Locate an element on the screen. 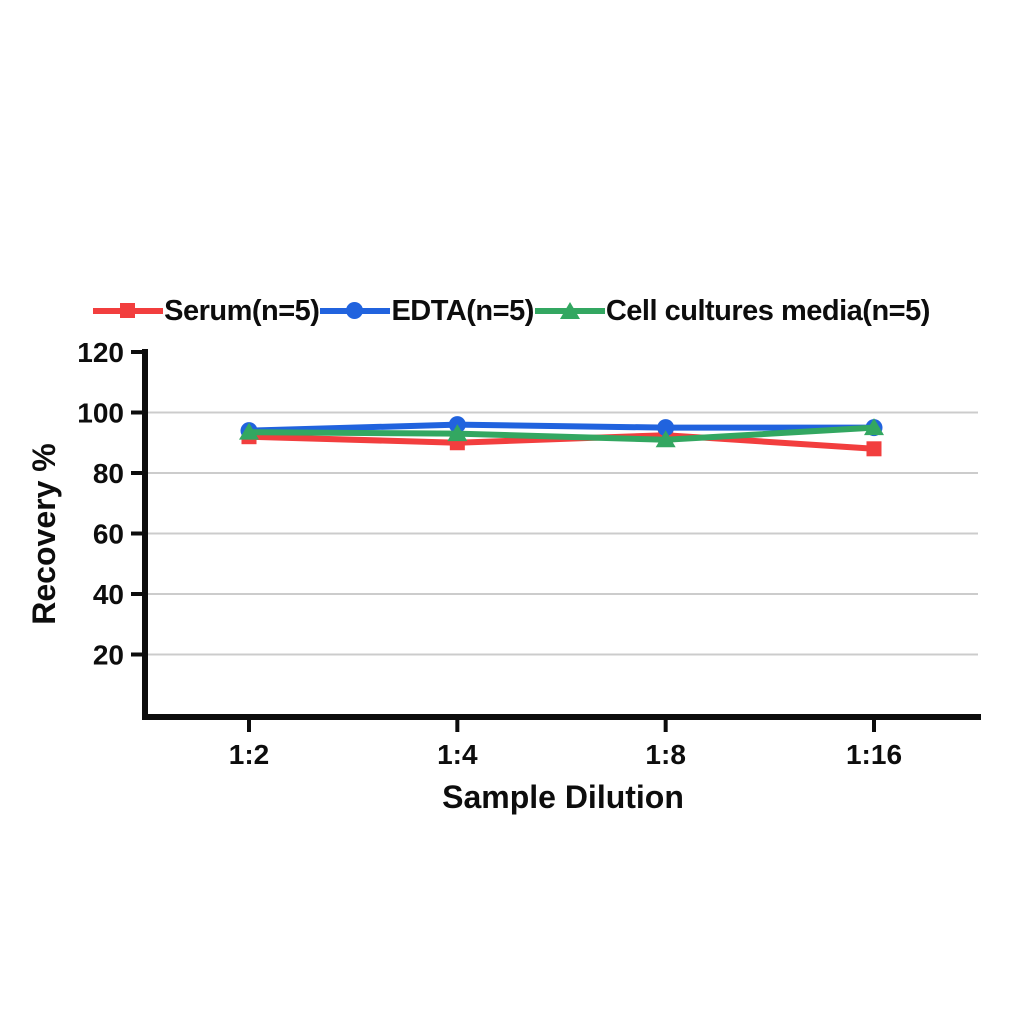 The image size is (1024, 1024). legend-circle-icon is located at coordinates (355, 311).